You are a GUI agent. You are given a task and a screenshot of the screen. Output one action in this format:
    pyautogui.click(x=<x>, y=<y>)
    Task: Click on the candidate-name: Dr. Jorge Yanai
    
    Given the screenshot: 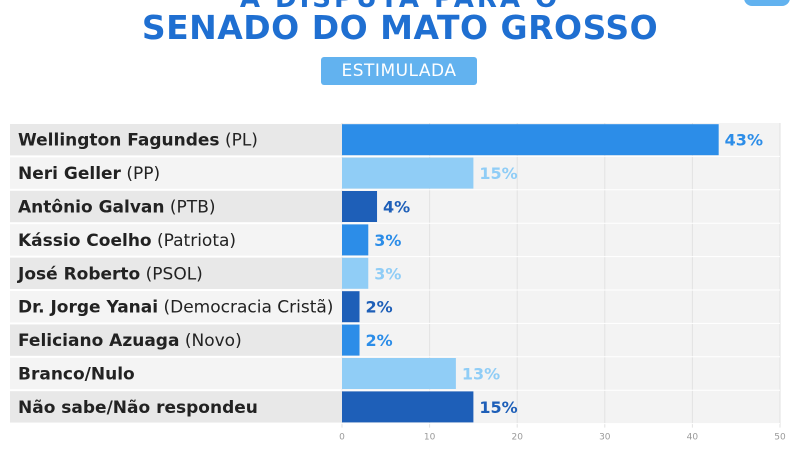 What is the action you would take?
    pyautogui.click(x=88, y=308)
    